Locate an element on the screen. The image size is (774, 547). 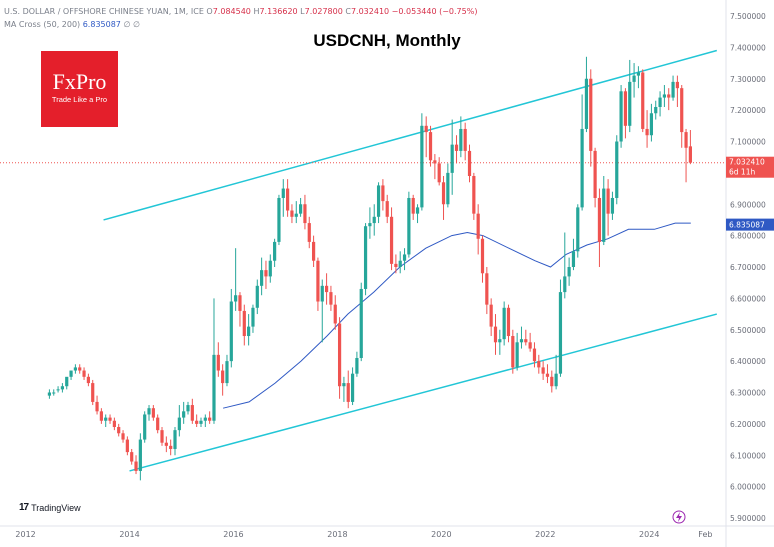
y-tick-label: 7.400000 is located at coordinates (748, 47).